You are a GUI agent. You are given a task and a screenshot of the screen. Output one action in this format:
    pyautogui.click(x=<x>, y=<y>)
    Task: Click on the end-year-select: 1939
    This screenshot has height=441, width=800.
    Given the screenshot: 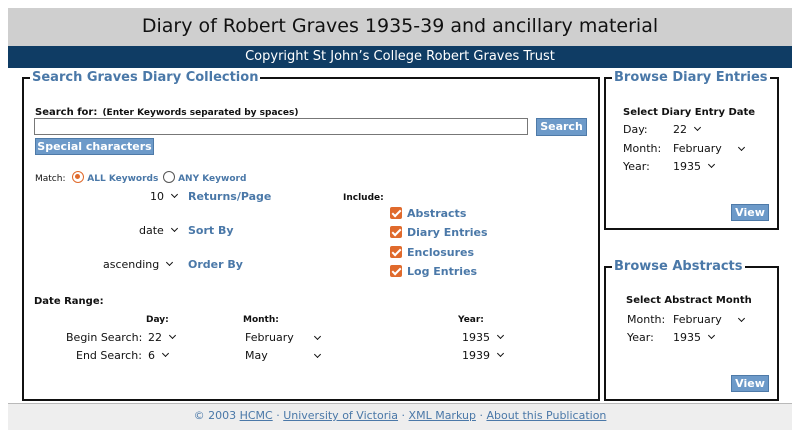 What is the action you would take?
    pyautogui.click(x=483, y=355)
    